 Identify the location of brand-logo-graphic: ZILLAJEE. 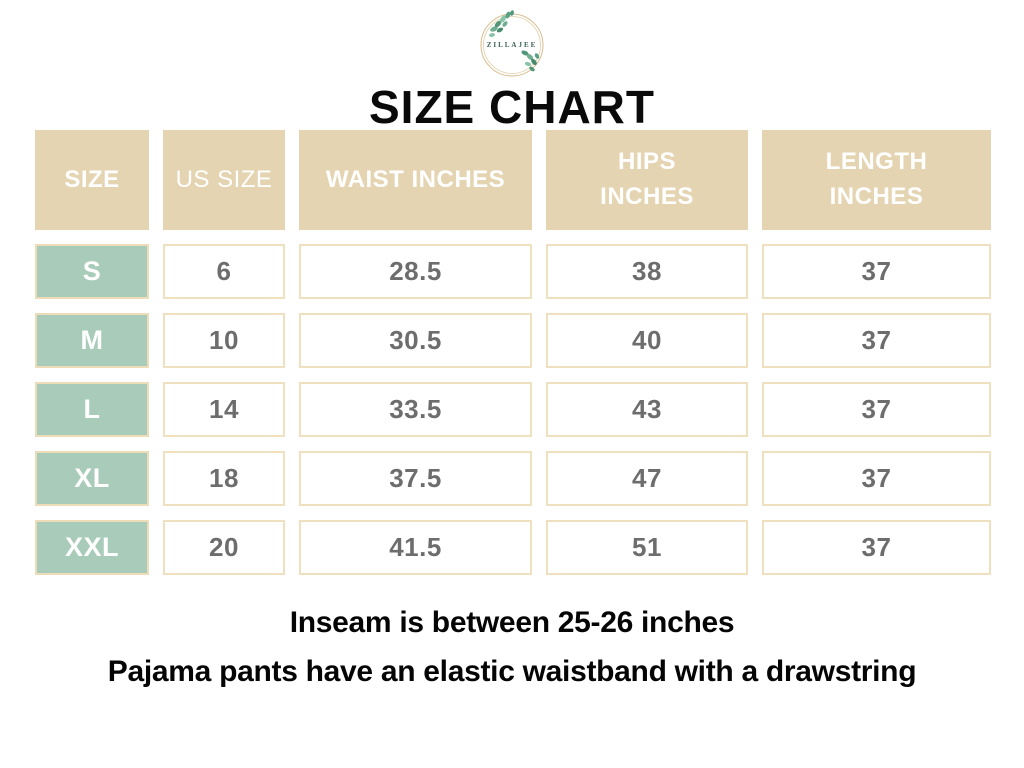
(512, 43).